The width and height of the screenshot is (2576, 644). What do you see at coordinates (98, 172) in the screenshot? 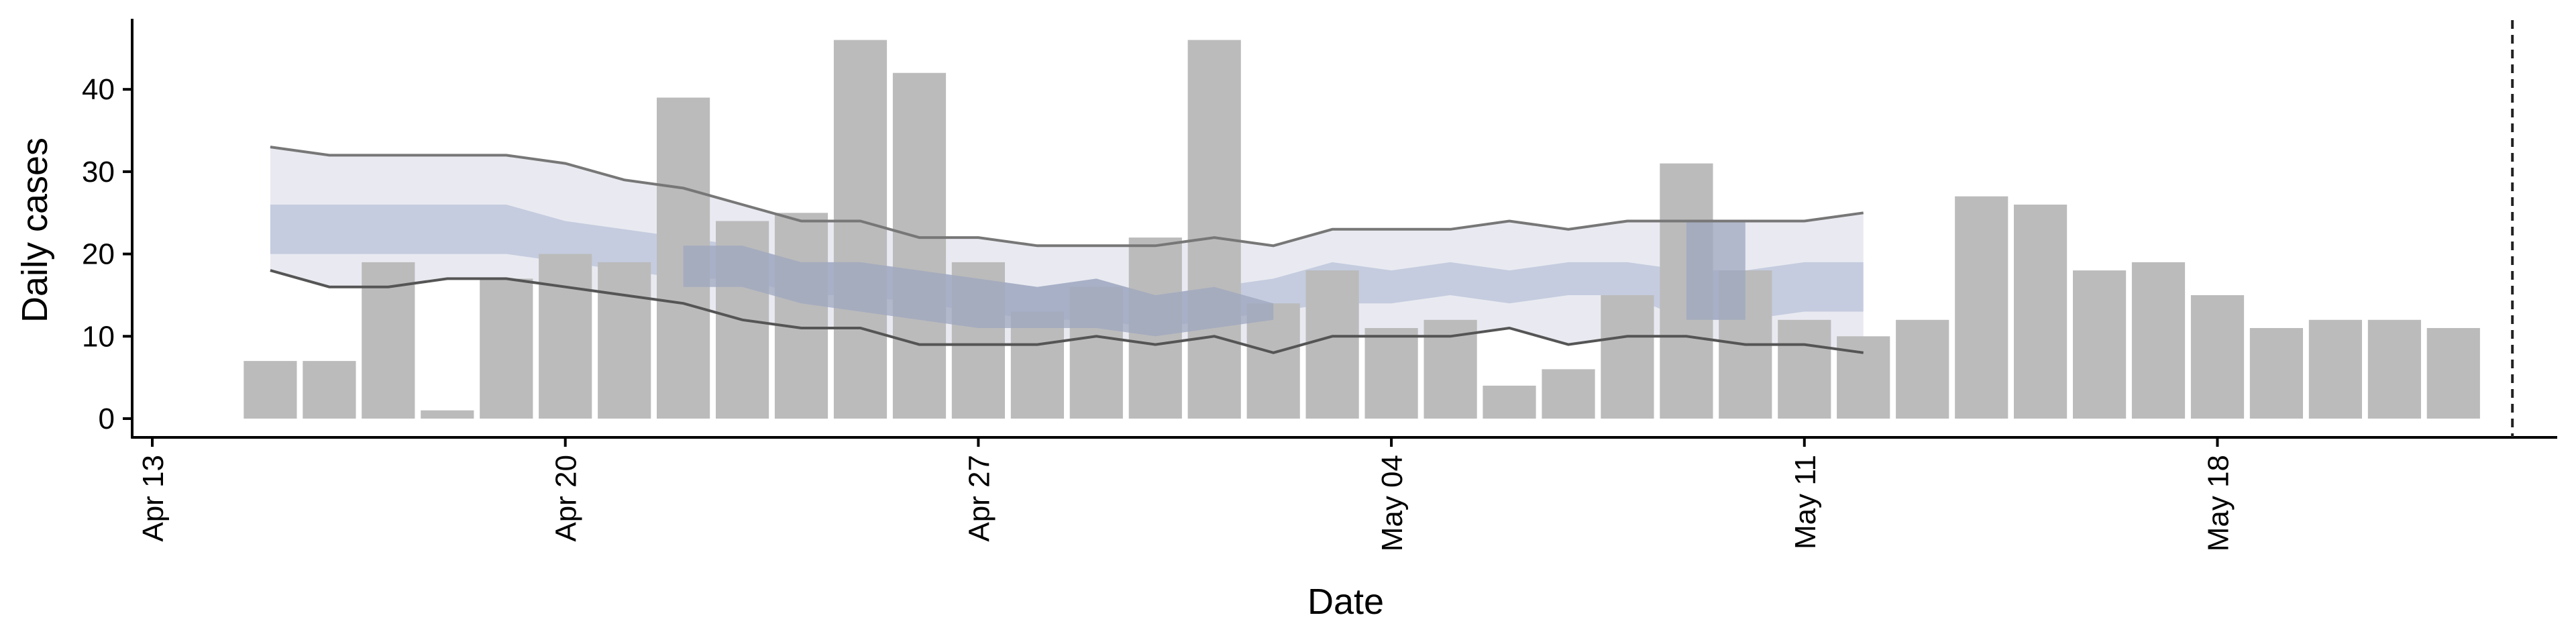
I see `y-tick-label-30: 30` at bounding box center [98, 172].